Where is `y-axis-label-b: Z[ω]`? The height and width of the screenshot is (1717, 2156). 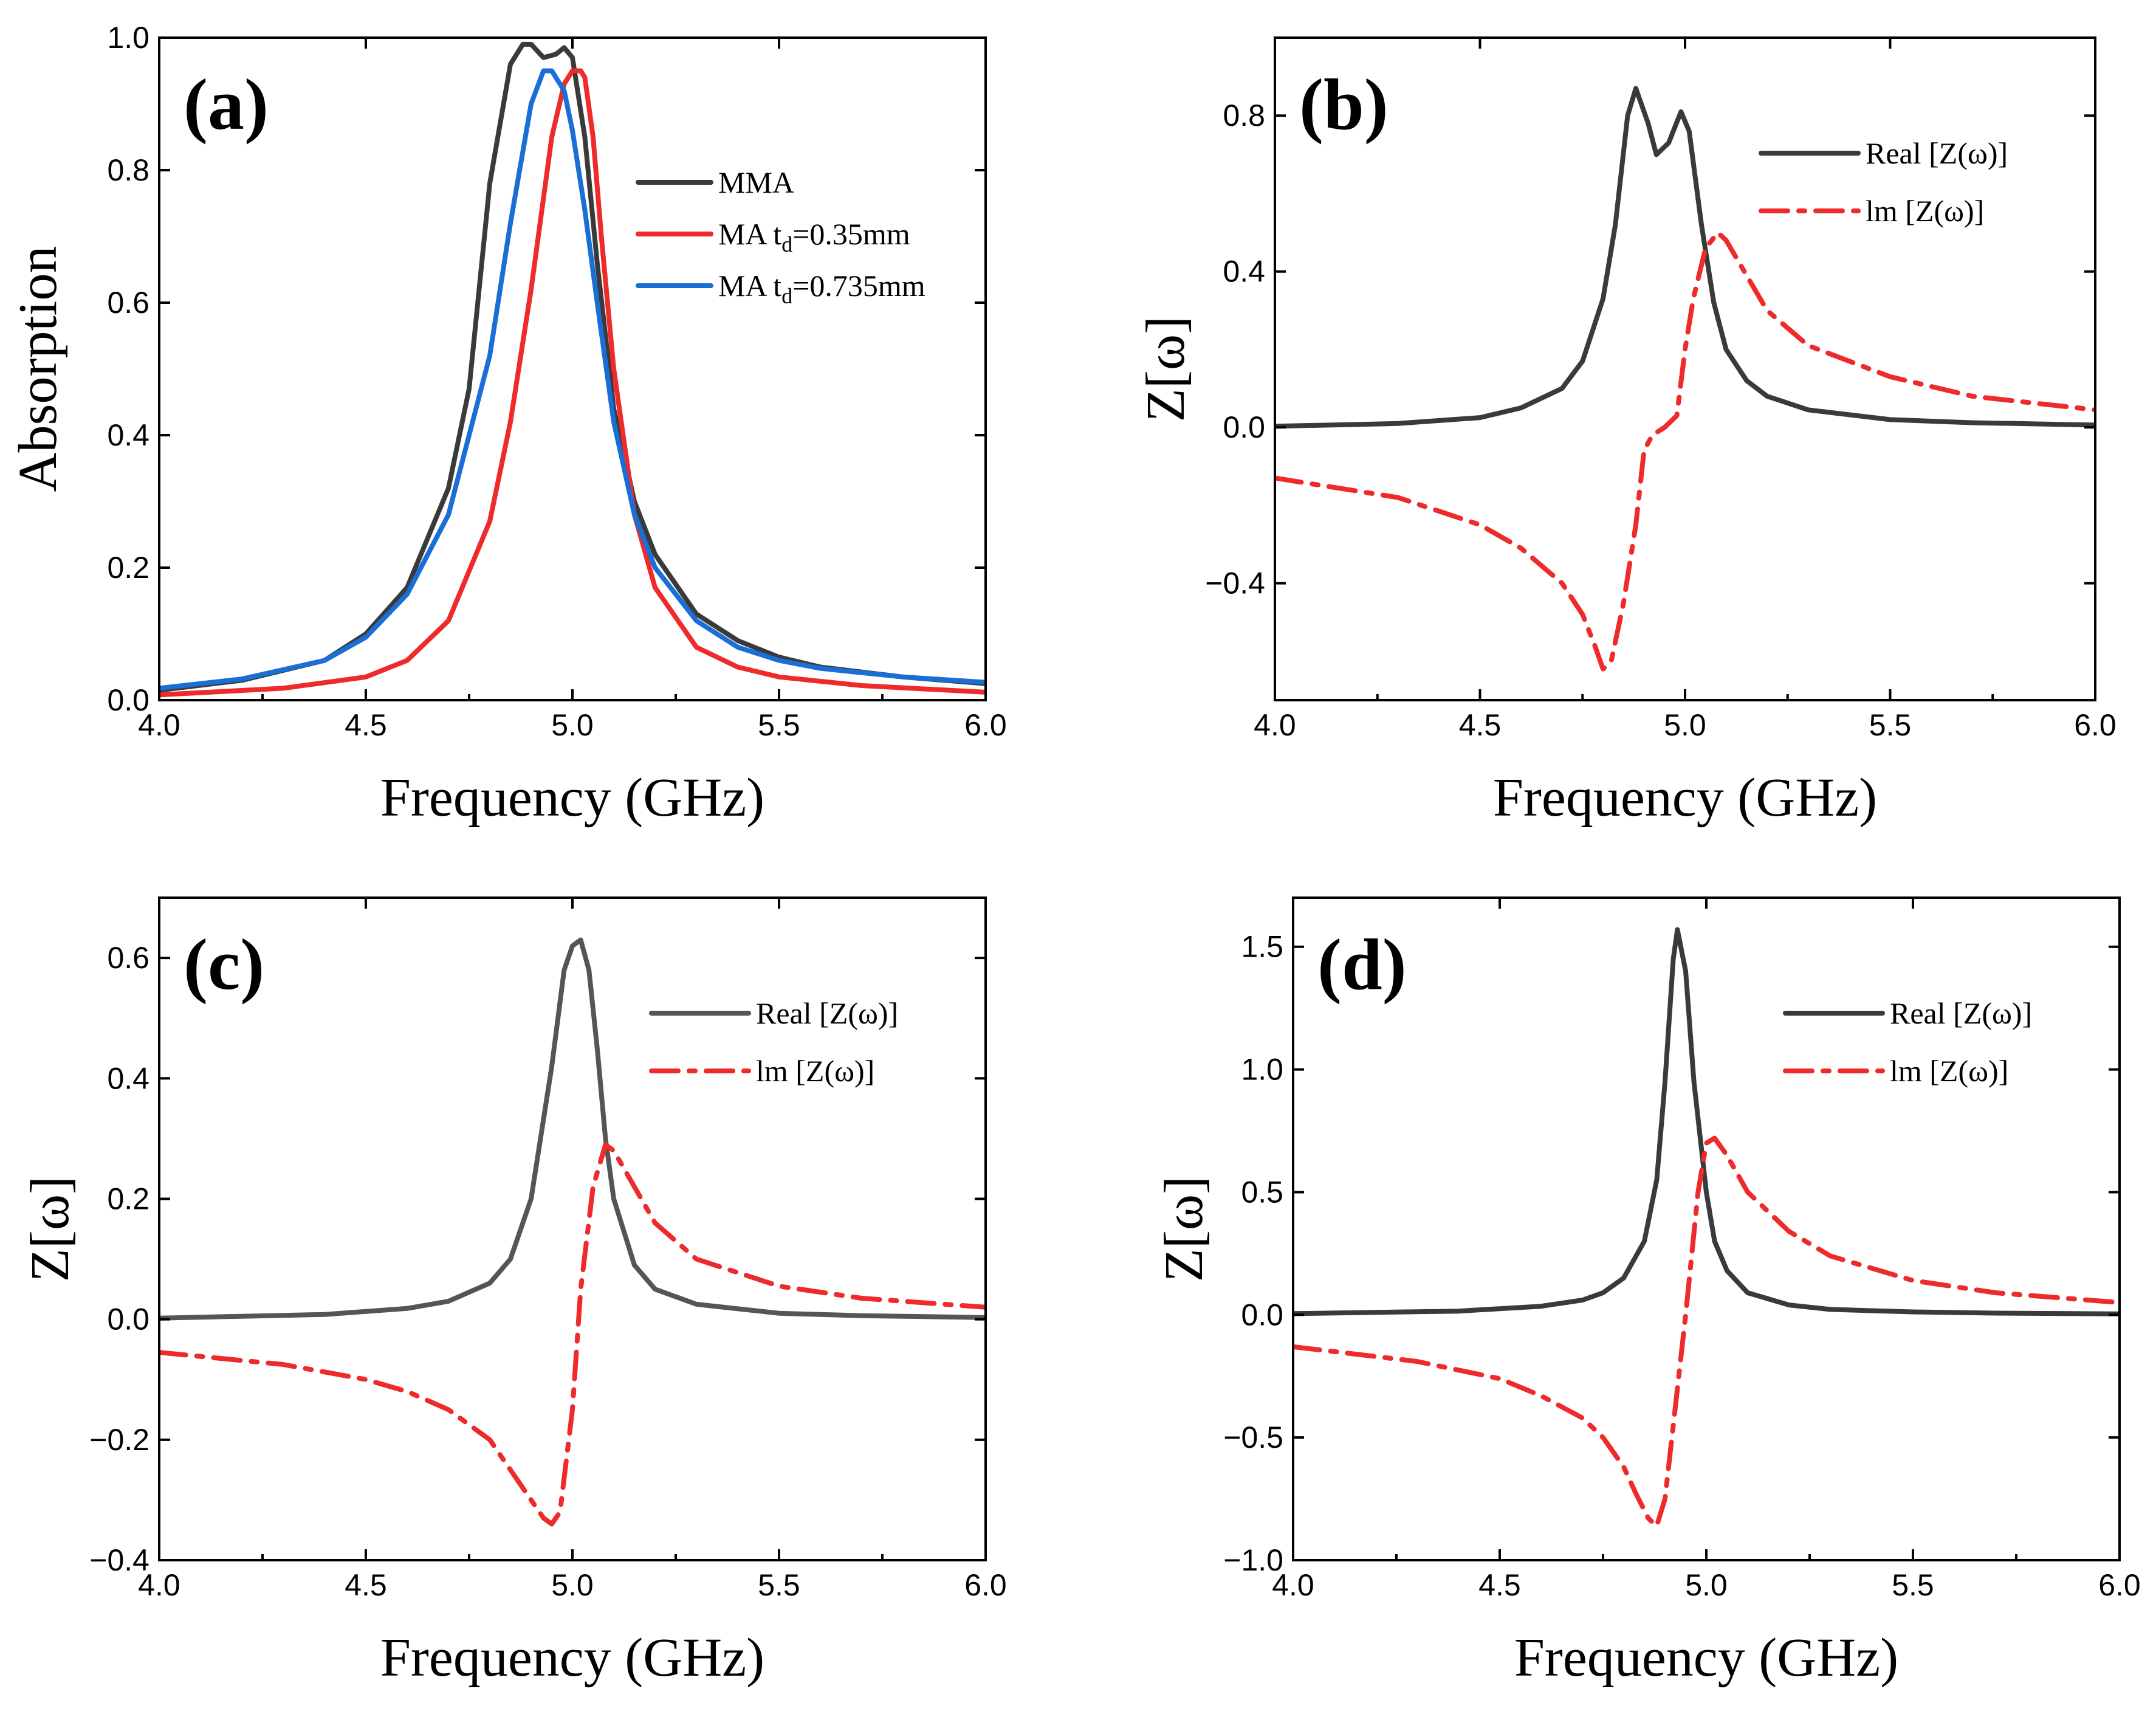
y-axis-label-b: Z[ω] is located at coordinates (1166, 369).